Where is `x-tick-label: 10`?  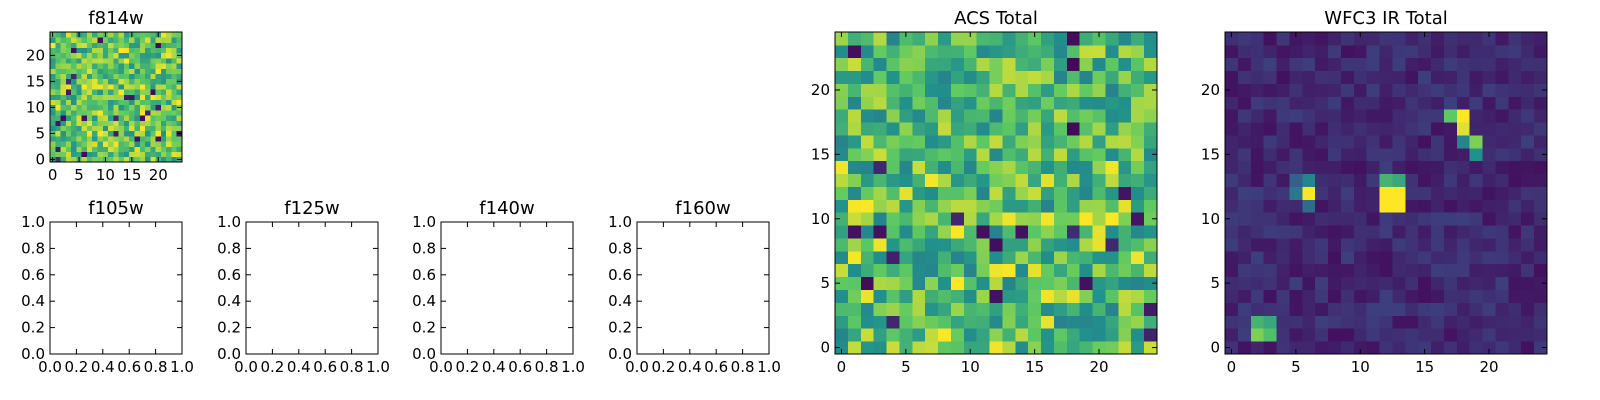 x-tick-label: 10 is located at coordinates (105, 175).